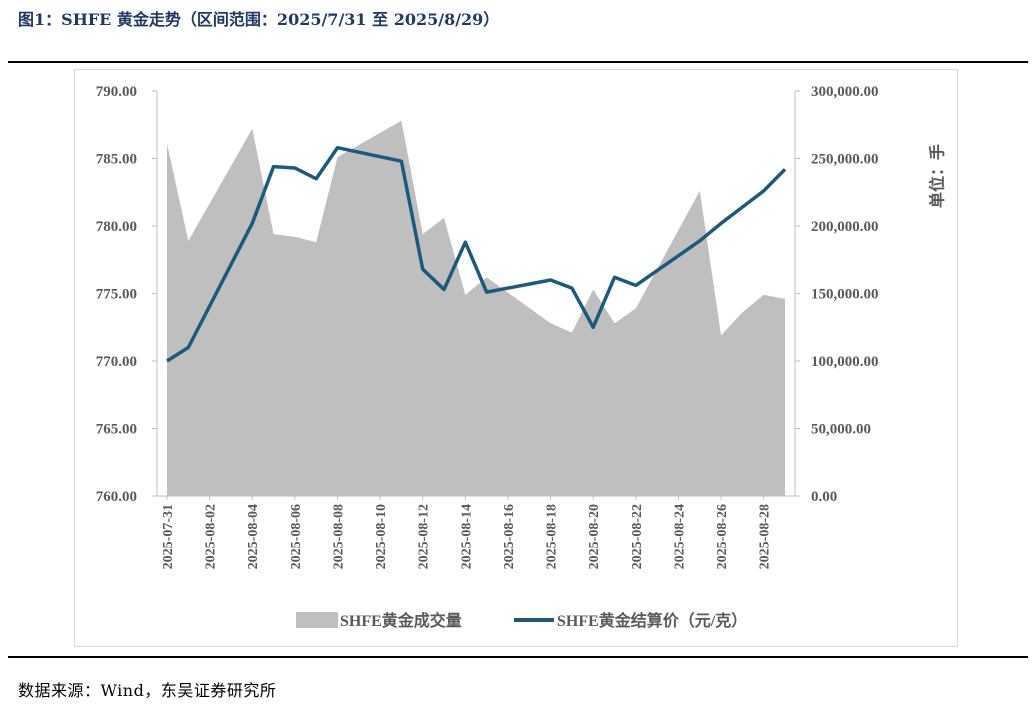  I want to click on x-tick-label: 2025-08-16, so click(509, 536).